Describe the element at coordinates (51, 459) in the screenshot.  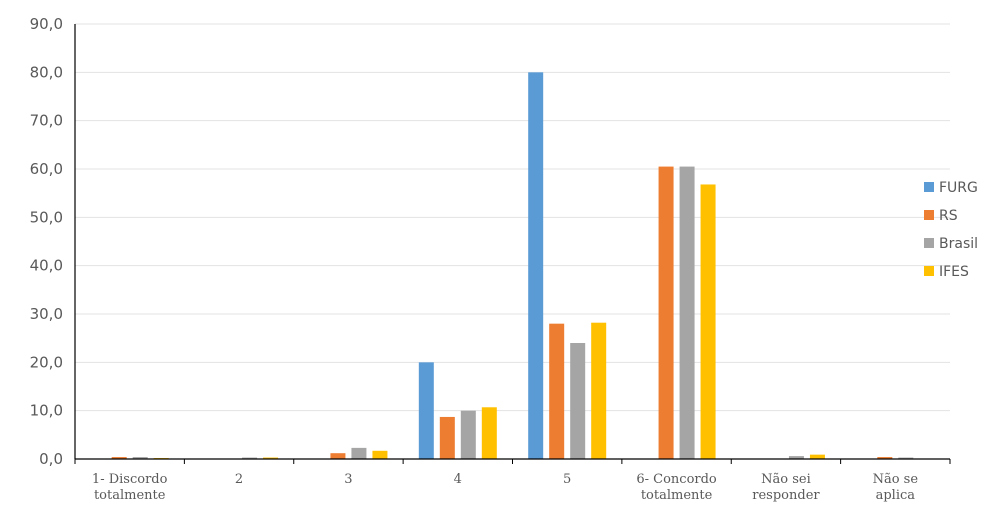
I see `y-tick-label: 0,0` at that location.